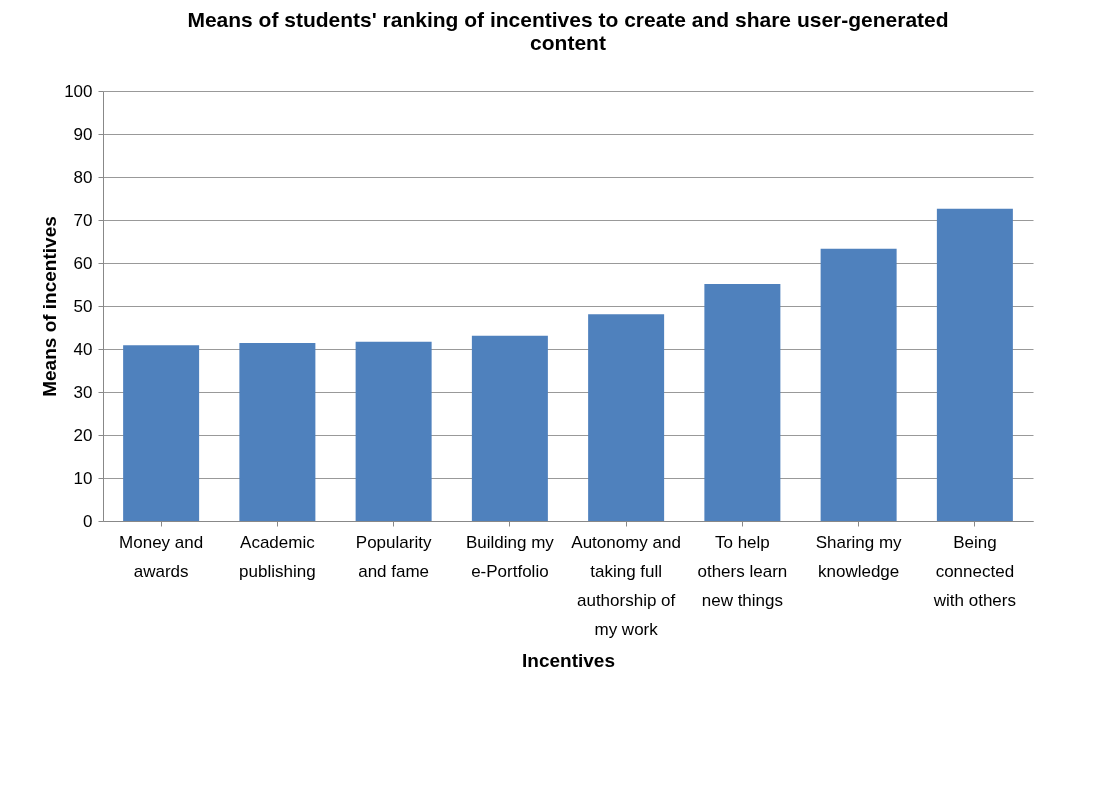 This screenshot has width=1096, height=785. What do you see at coordinates (568, 31) in the screenshot?
I see `chart-title: Means of students' ranking of incentives to create and share user-generated content` at bounding box center [568, 31].